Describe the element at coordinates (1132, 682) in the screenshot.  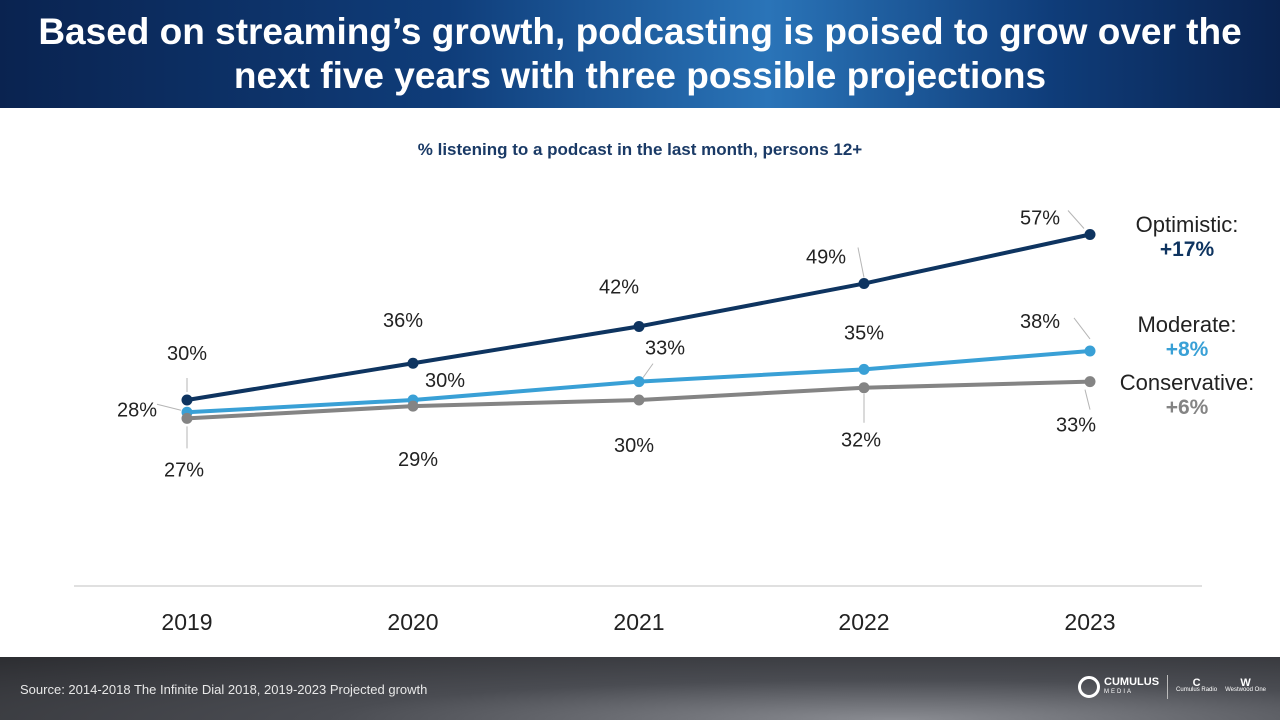
I see `logo-main-text: CUMULUS` at that location.